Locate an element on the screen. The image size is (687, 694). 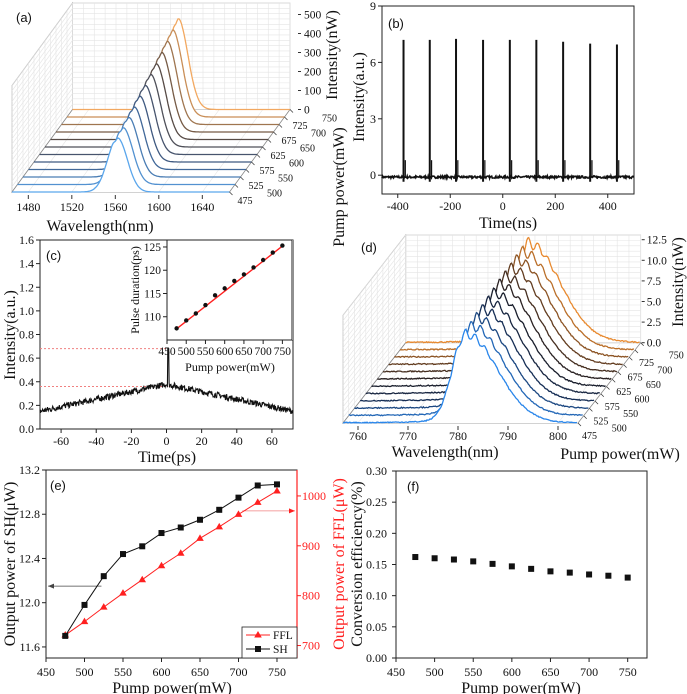
y-tick-label: 1.2 is located at coordinates (26, 287).